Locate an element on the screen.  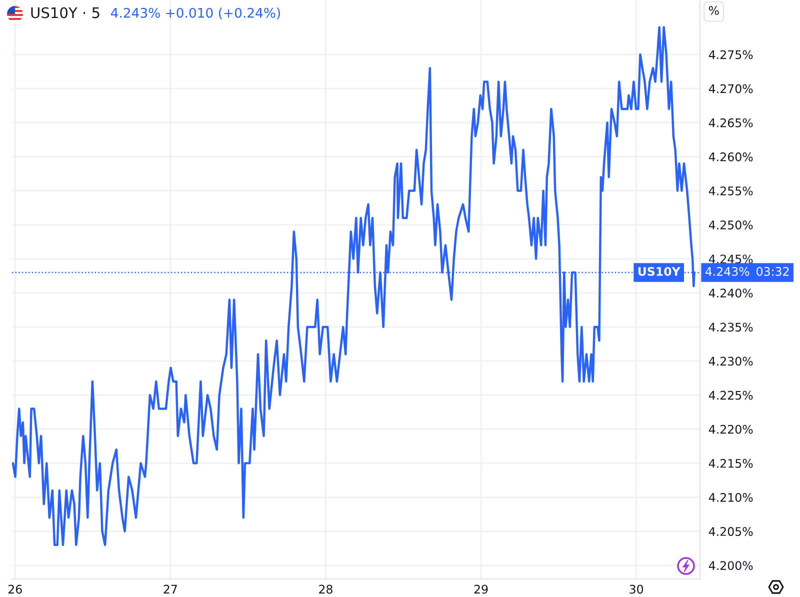
y-tick-label: 4.240% is located at coordinates (730, 293).